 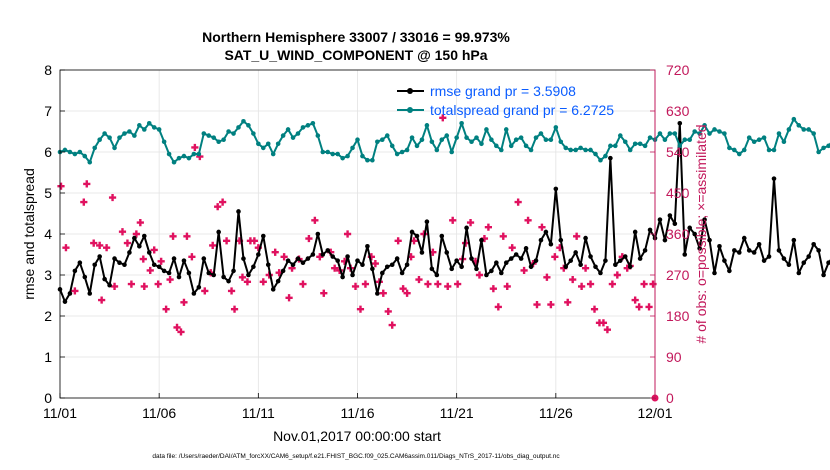 I want to click on legend-rmse-label: rmse grand pr = 3.5908, so click(x=503, y=91).